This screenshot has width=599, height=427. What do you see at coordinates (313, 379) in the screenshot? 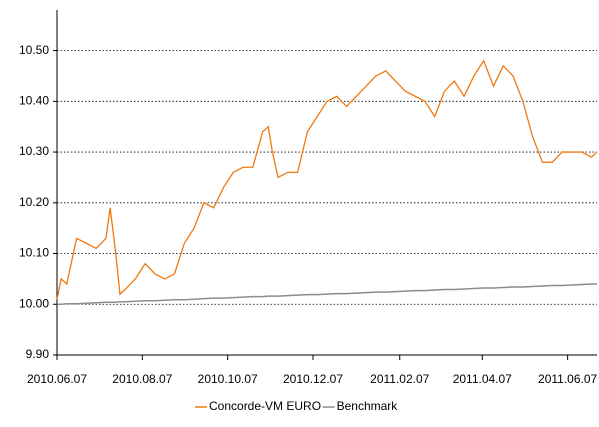
I see `x-tick-label: 2010.12.07` at bounding box center [313, 379].